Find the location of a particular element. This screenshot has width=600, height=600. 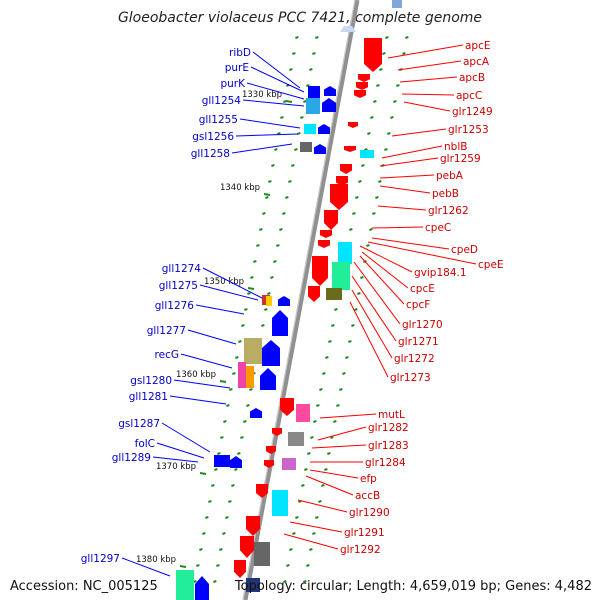

reverse-gene-label: gvip184.1 is located at coordinates (440, 273).